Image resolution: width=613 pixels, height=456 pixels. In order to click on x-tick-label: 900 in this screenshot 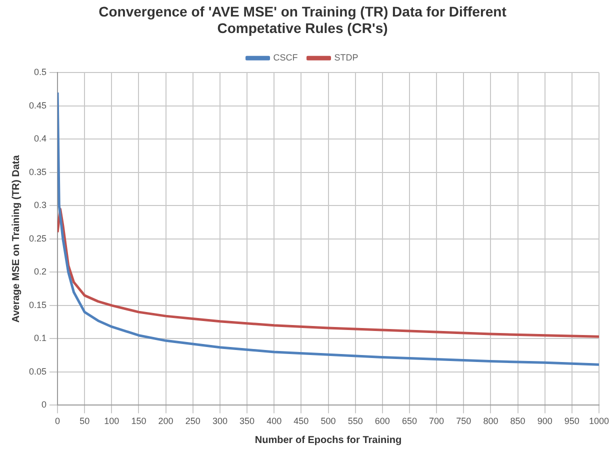, I will do `click(544, 421)`.